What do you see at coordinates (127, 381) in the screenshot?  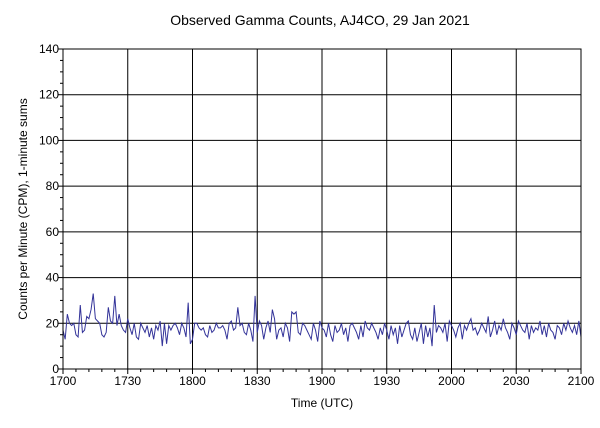 I see `x-tick-label: 1730` at bounding box center [127, 381].